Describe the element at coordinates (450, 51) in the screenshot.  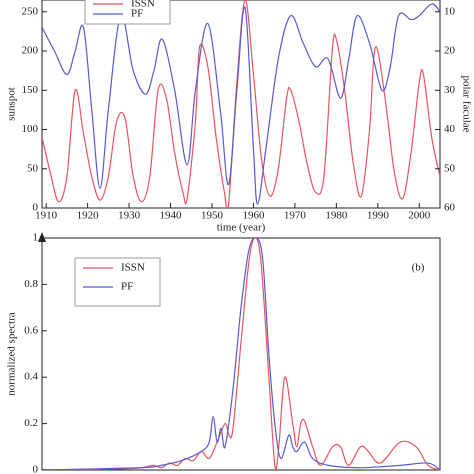
I see `y2-tick-label: 20` at that location.